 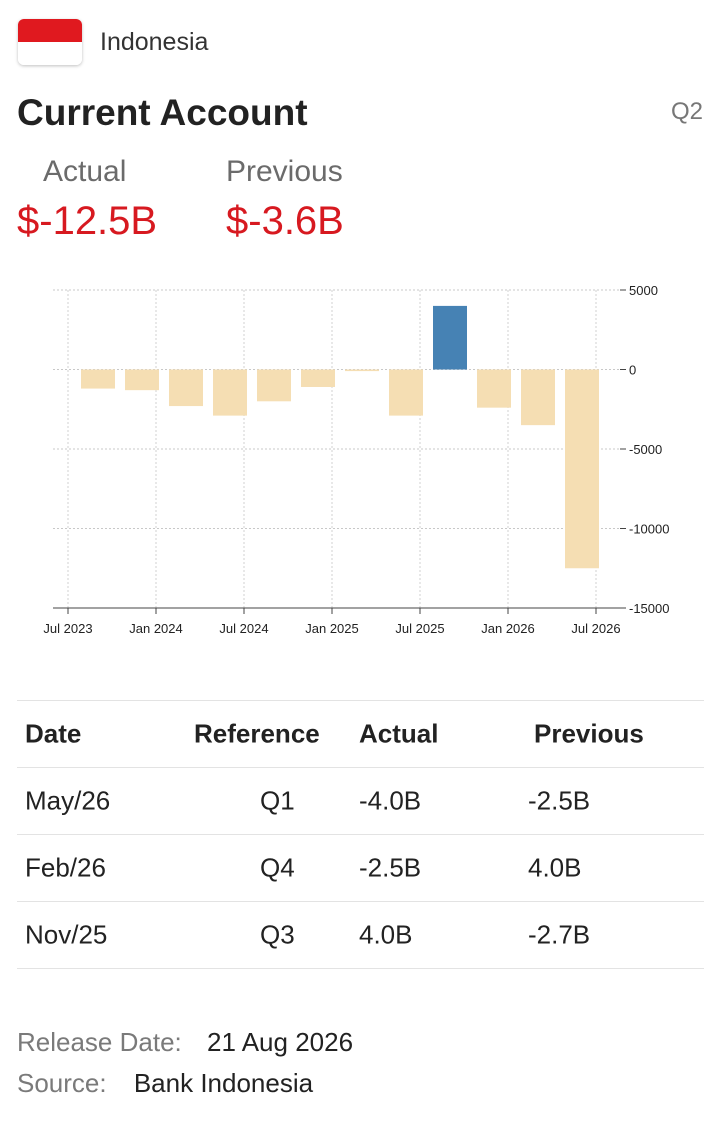 What do you see at coordinates (243, 628) in the screenshot?
I see `x-tick-label: Jul 2024` at bounding box center [243, 628].